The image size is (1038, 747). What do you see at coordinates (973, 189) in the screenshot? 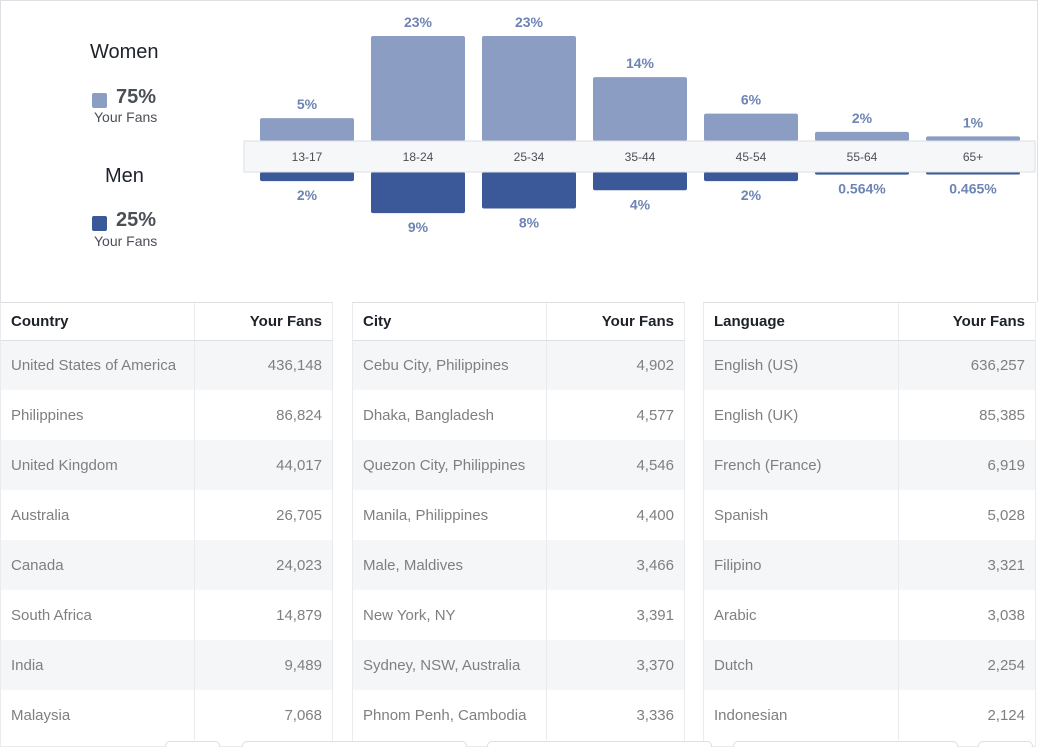
I see `men-bar-label: 0.465%` at bounding box center [973, 189].